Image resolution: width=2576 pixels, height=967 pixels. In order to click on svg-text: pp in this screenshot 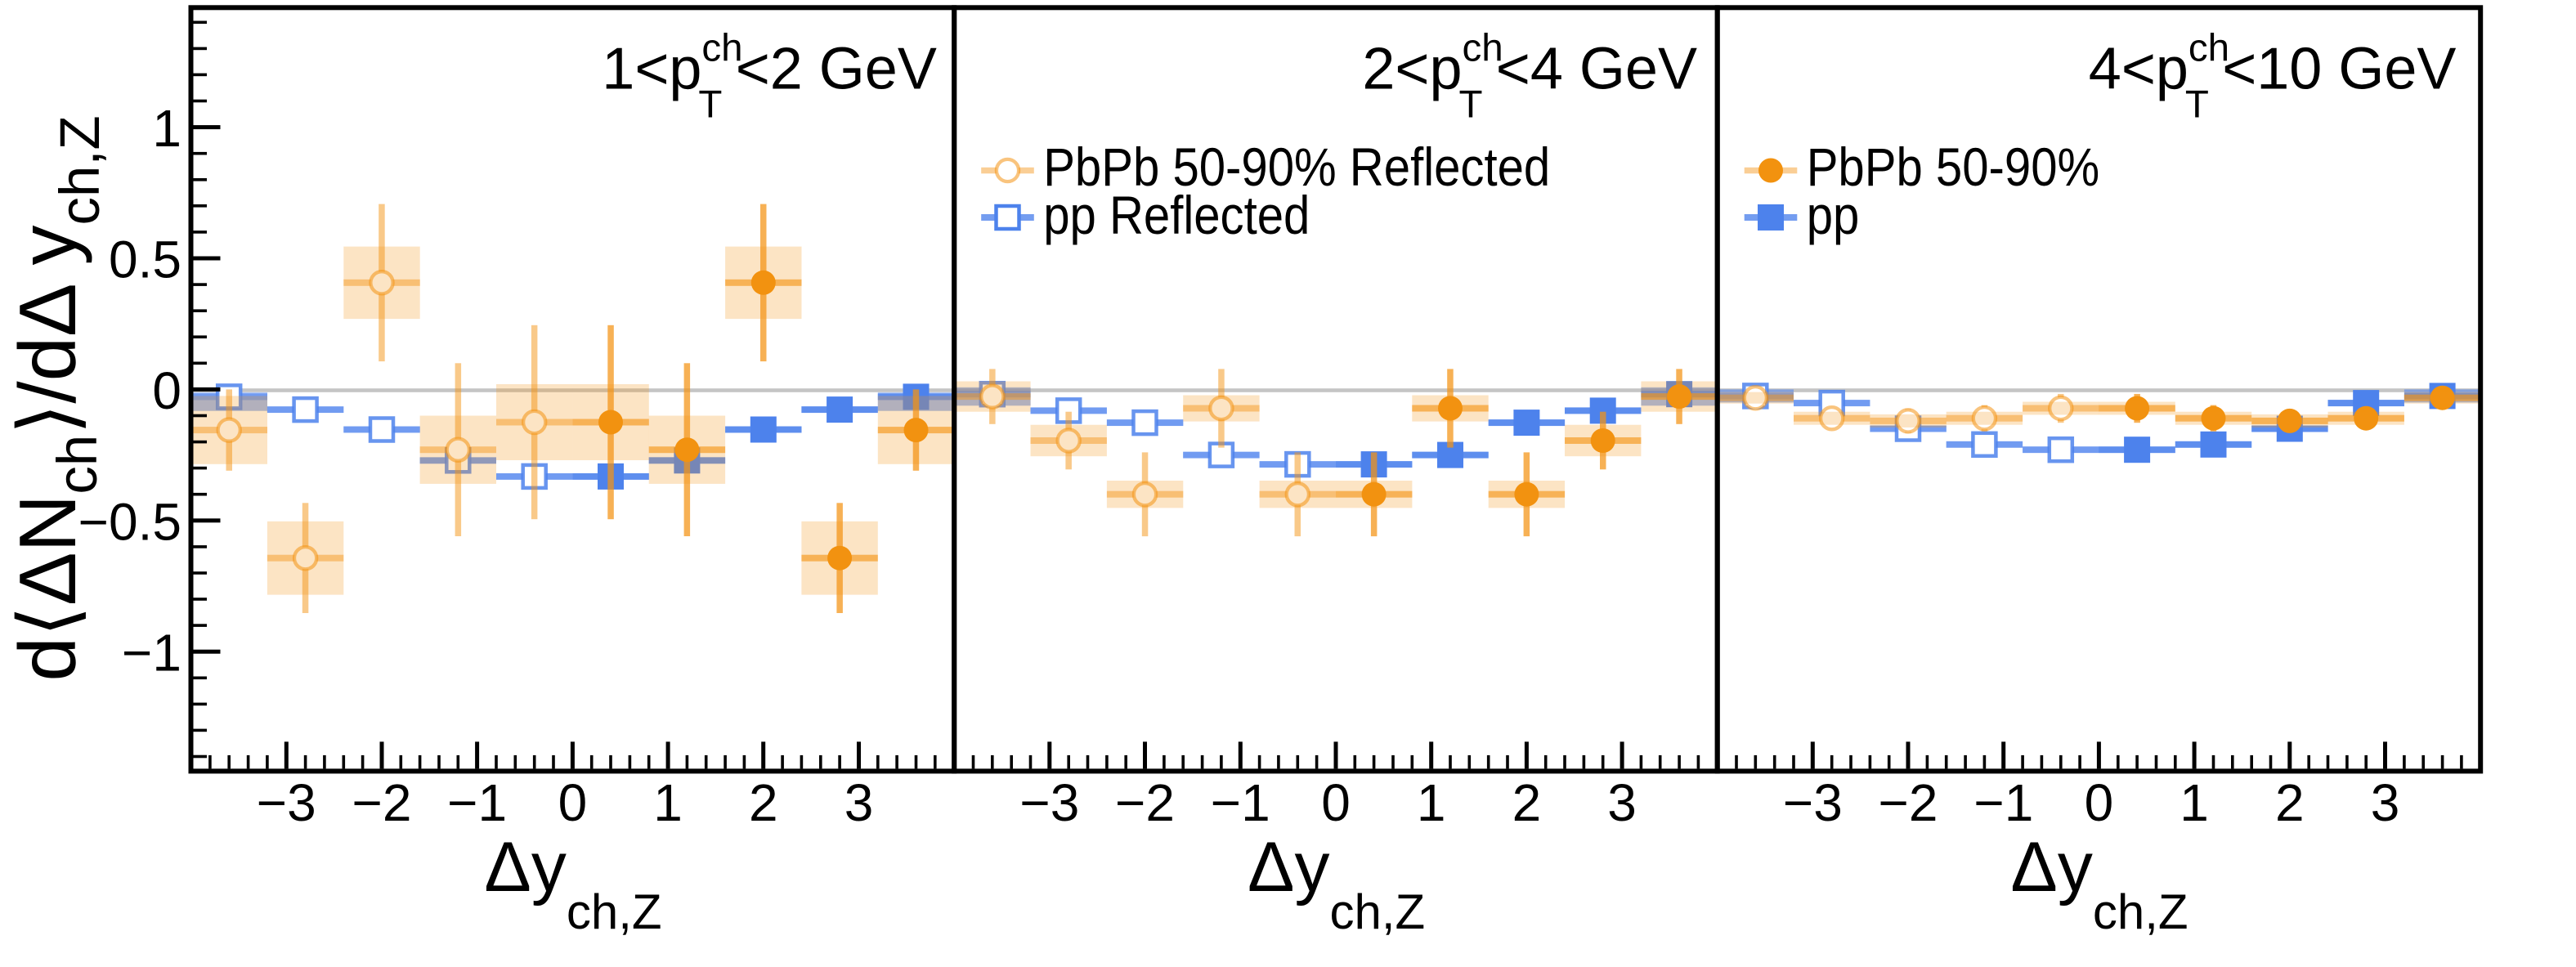, I will do `click(1834, 215)`.